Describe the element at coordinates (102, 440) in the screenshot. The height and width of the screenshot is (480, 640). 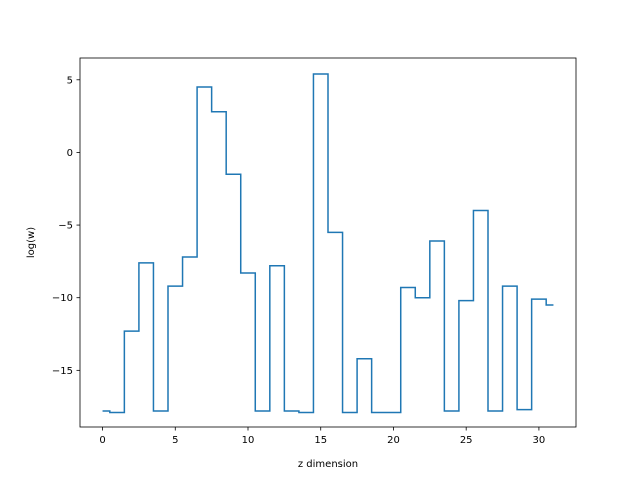
I see `x-tick-label: 0` at that location.